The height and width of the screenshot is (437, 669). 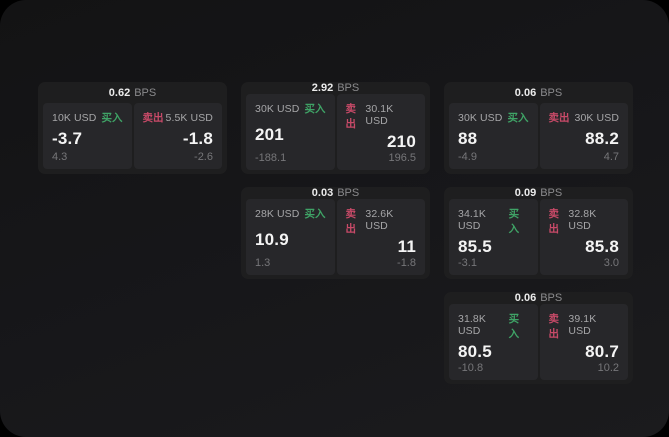 I want to click on card-body: 28K USD 买入 10.9 1.3 卖出 32.6K USD 11 -1.8, so click(x=335, y=239).